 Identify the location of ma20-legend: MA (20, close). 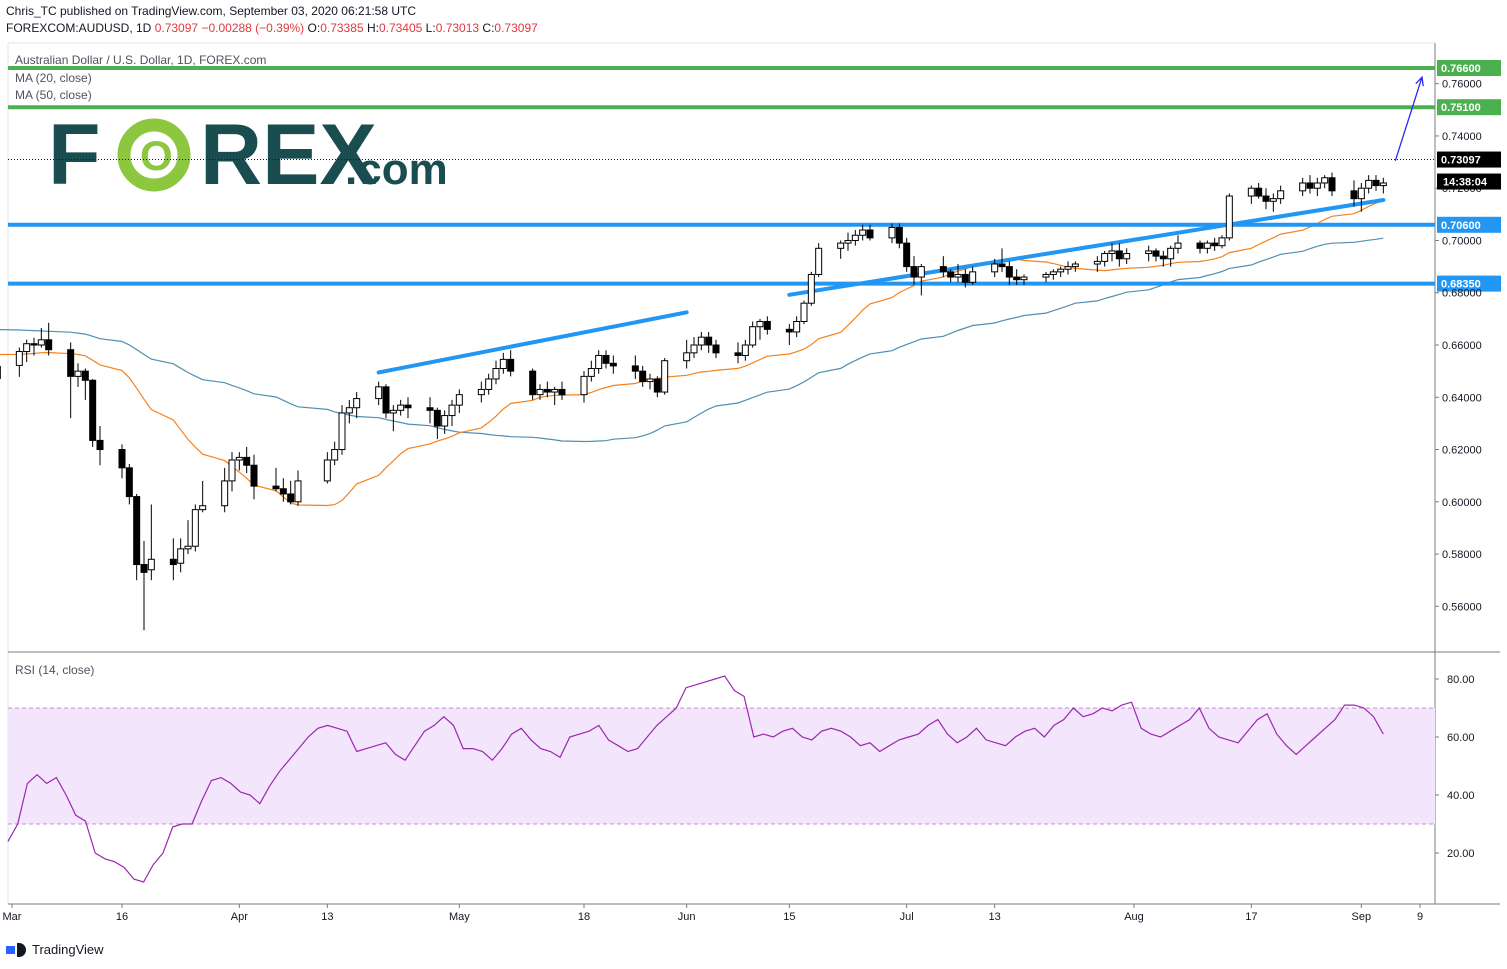
(53, 78).